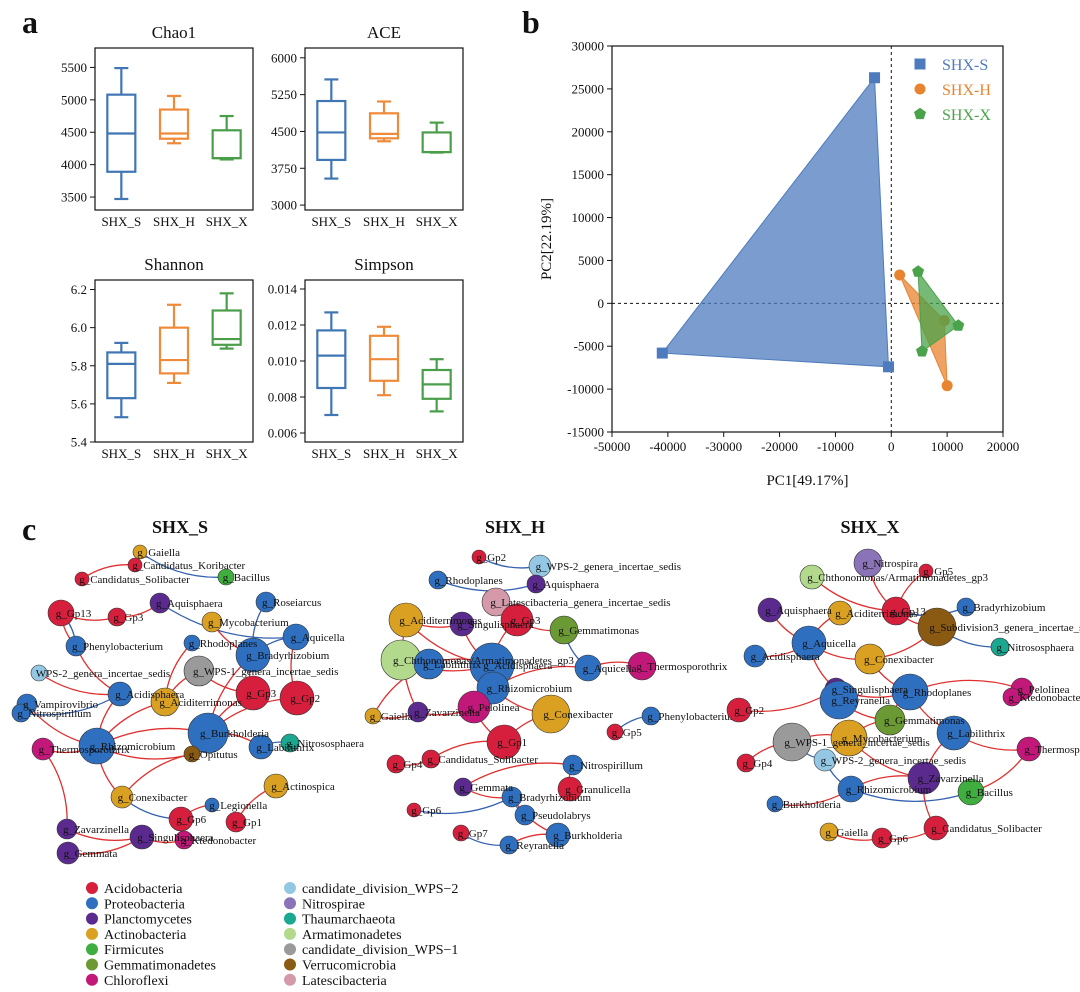 The height and width of the screenshot is (992, 1080). I want to click on chart-title: Shannon, so click(174, 264).